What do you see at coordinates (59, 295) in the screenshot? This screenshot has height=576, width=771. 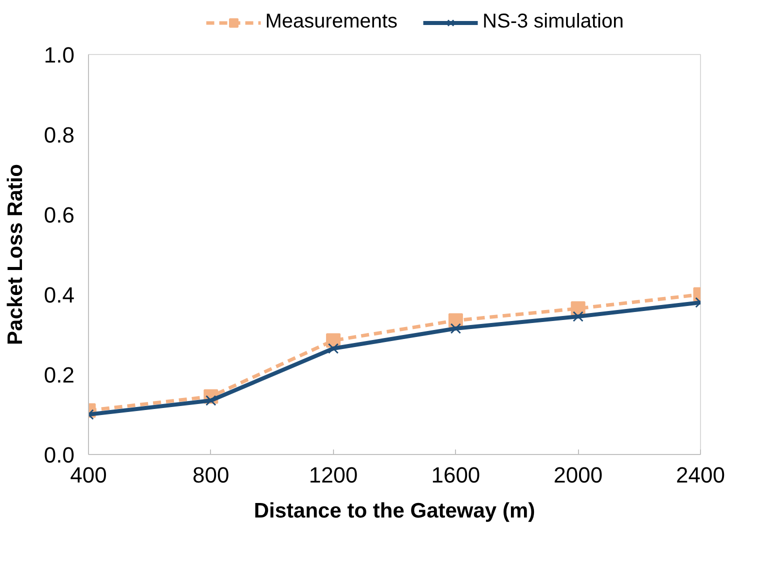 I see `y-tick-label: 0.4` at bounding box center [59, 295].